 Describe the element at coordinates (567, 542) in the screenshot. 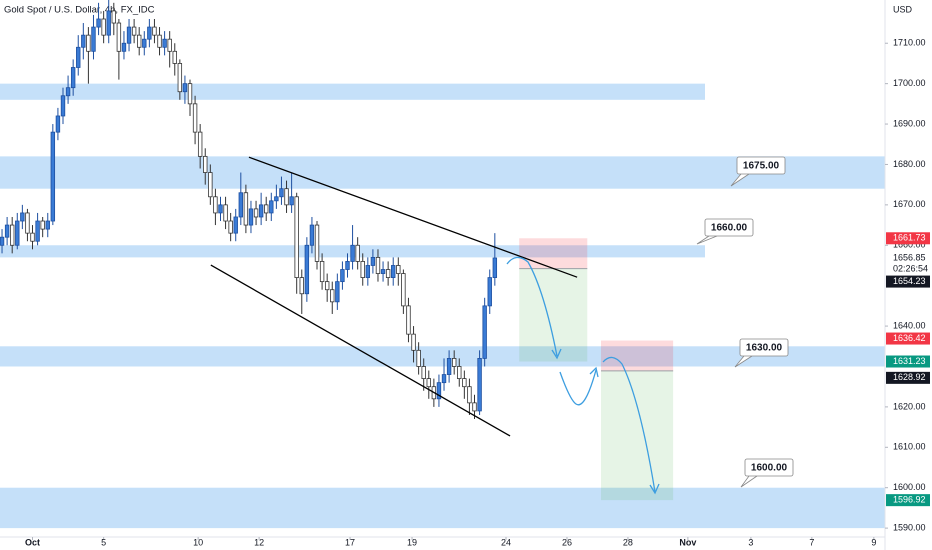

I see `x-tick-label: 26` at that location.